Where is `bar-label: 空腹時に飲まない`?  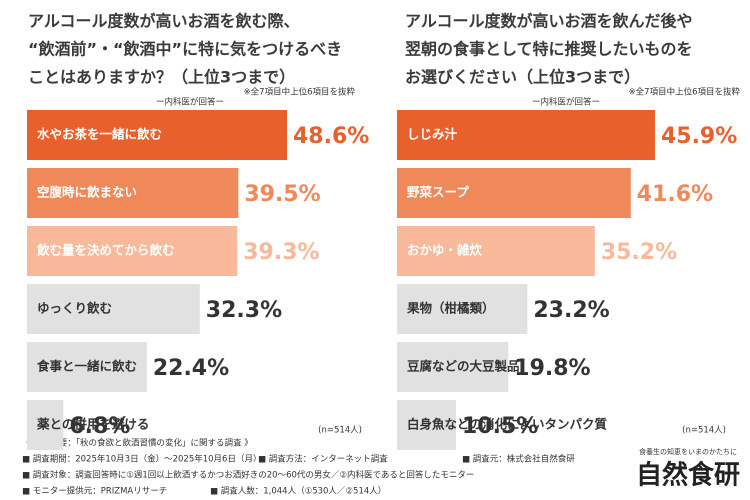 bar-label: 空腹時に飲まない is located at coordinates (87, 192).